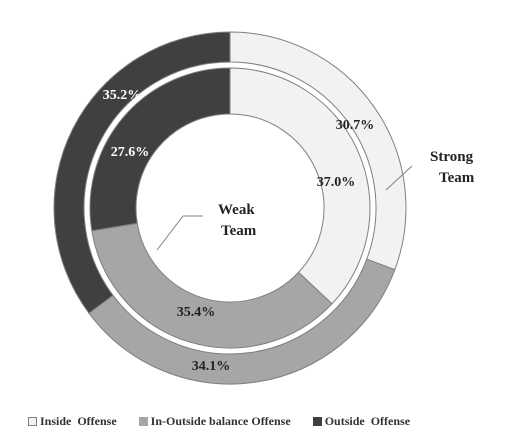  I want to click on outer-ring-value-label-inside-offense: 30.7%, so click(355, 125).